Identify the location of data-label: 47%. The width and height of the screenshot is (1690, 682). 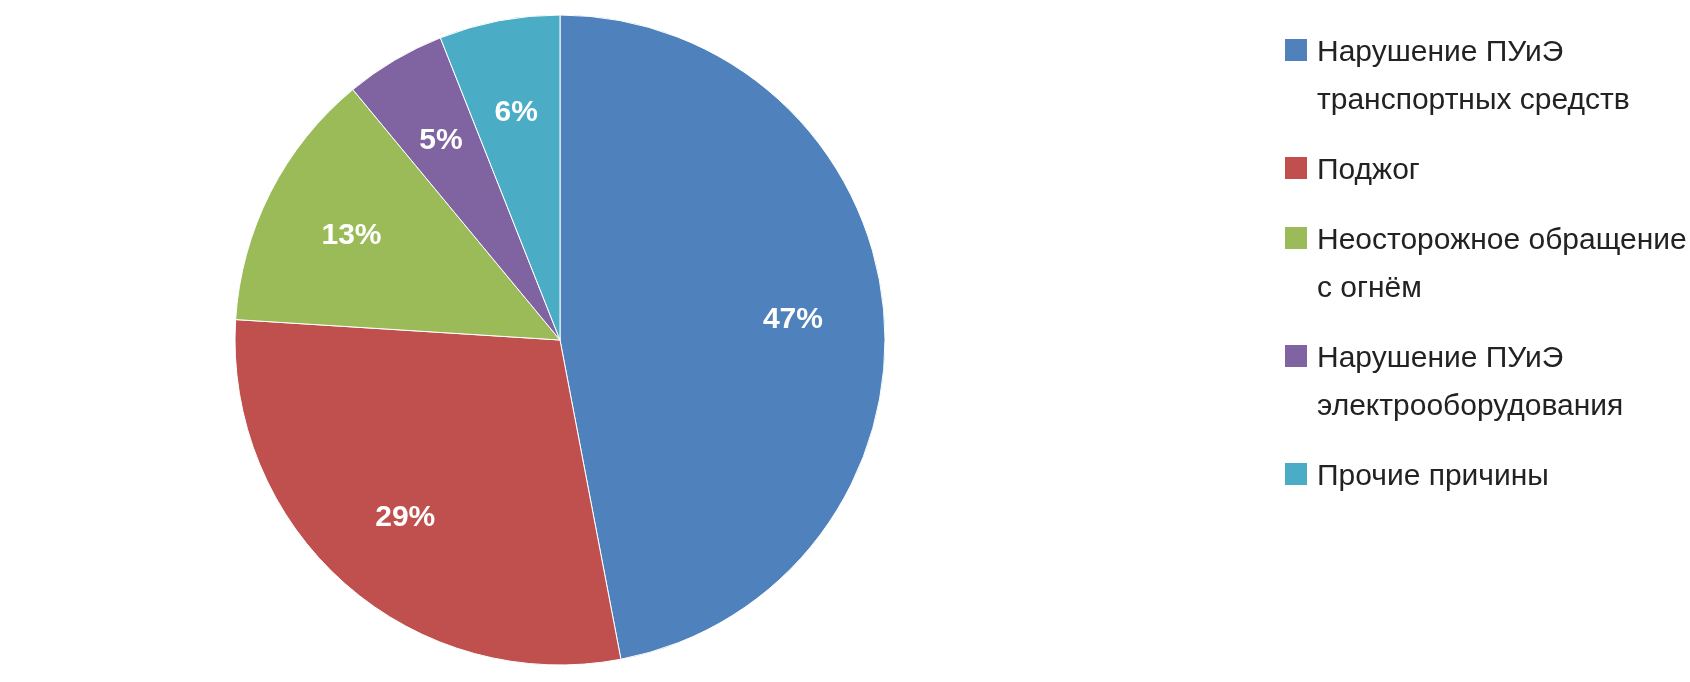
(792, 318).